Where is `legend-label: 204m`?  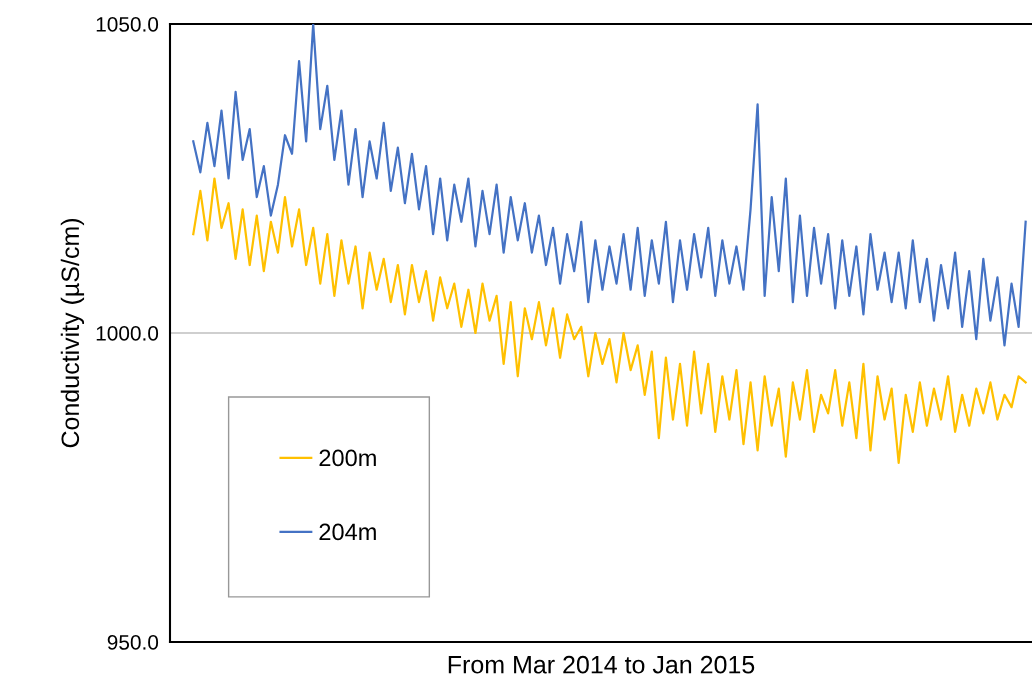 legend-label: 204m is located at coordinates (347, 532).